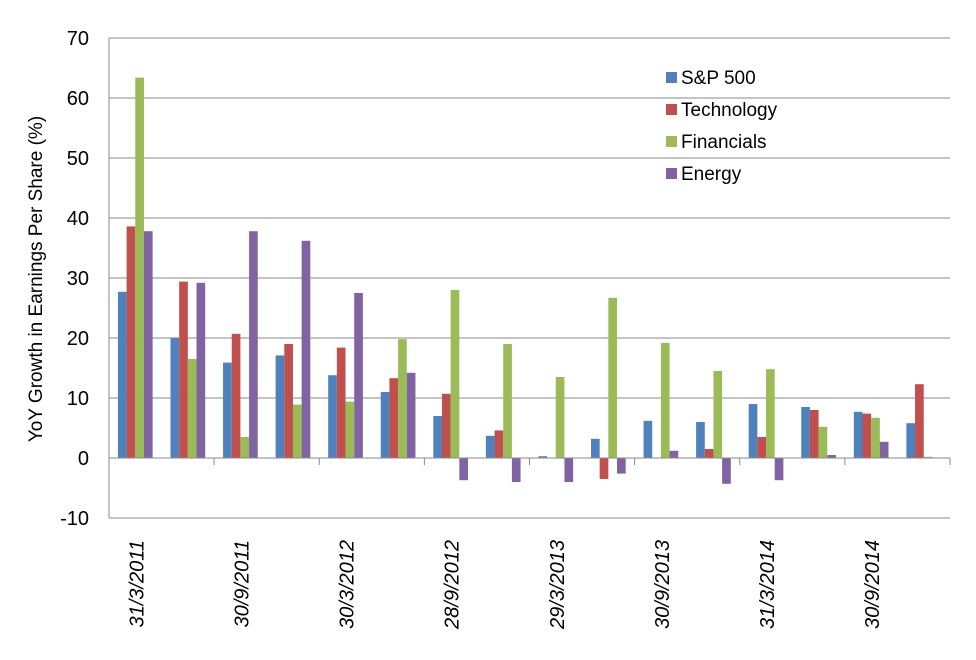  Describe the element at coordinates (768, 584) in the screenshot. I see `x-tick-label: 31/3/2014` at that location.